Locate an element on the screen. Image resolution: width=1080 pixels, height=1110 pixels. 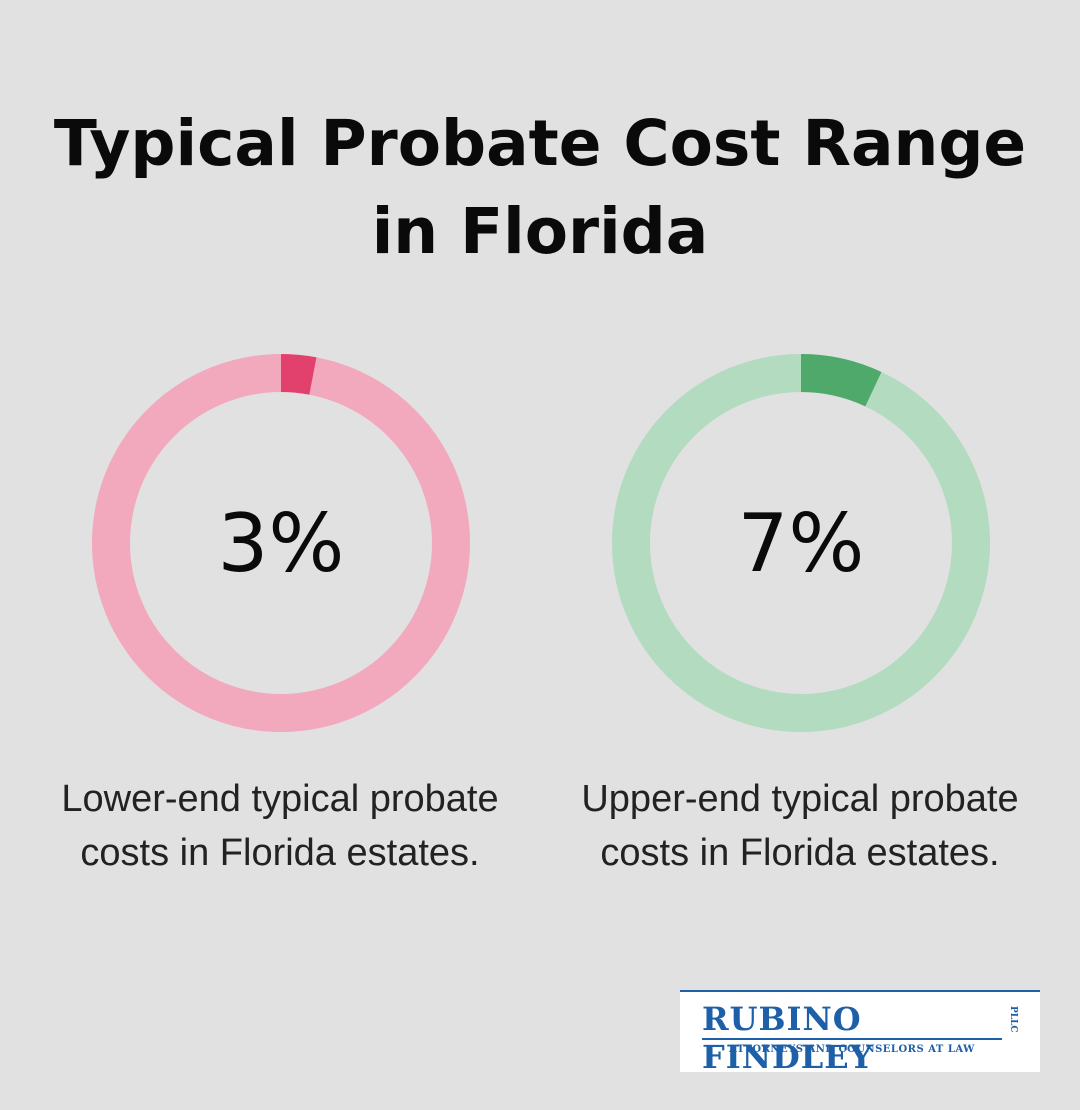
donut-high-svg is located at coordinates (801, 543).